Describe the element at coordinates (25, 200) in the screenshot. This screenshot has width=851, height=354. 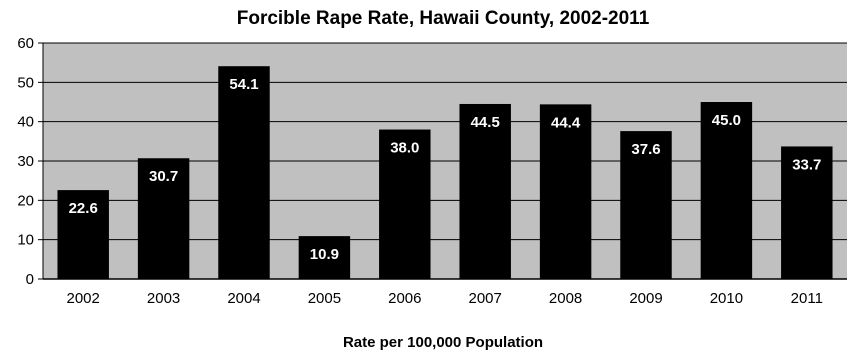
I see `y-tick-label: 20` at that location.